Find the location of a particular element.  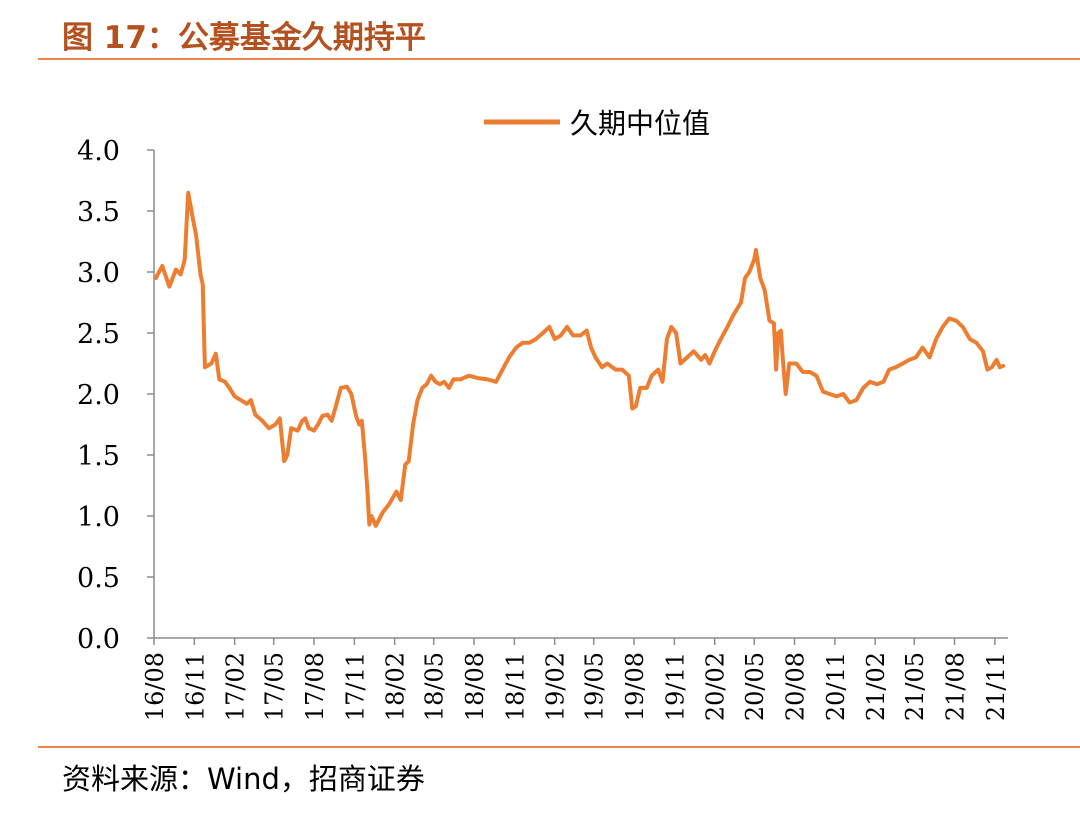

y-tick-label: 0.5 is located at coordinates (98, 578).